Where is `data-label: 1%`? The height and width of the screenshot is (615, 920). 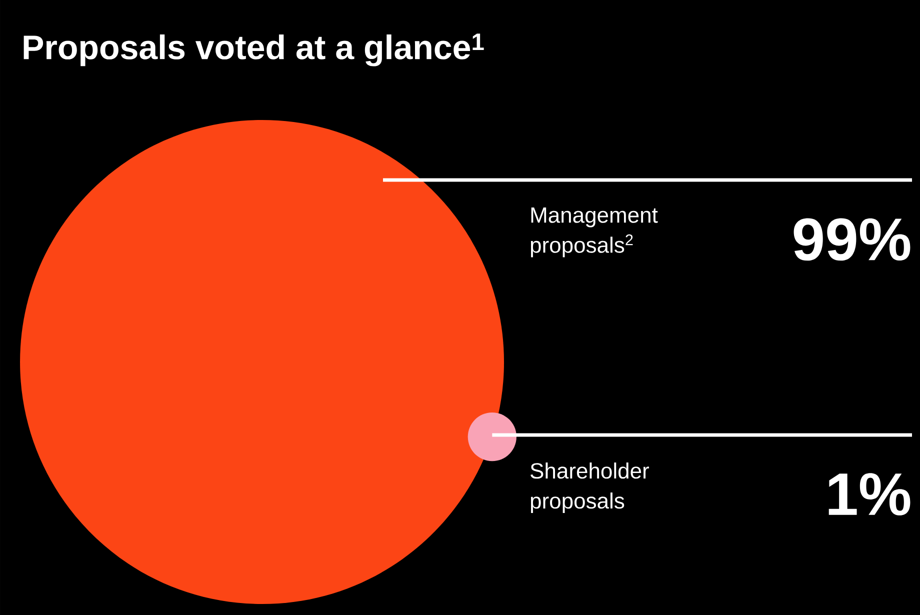
data-label: 1% is located at coordinates (869, 494).